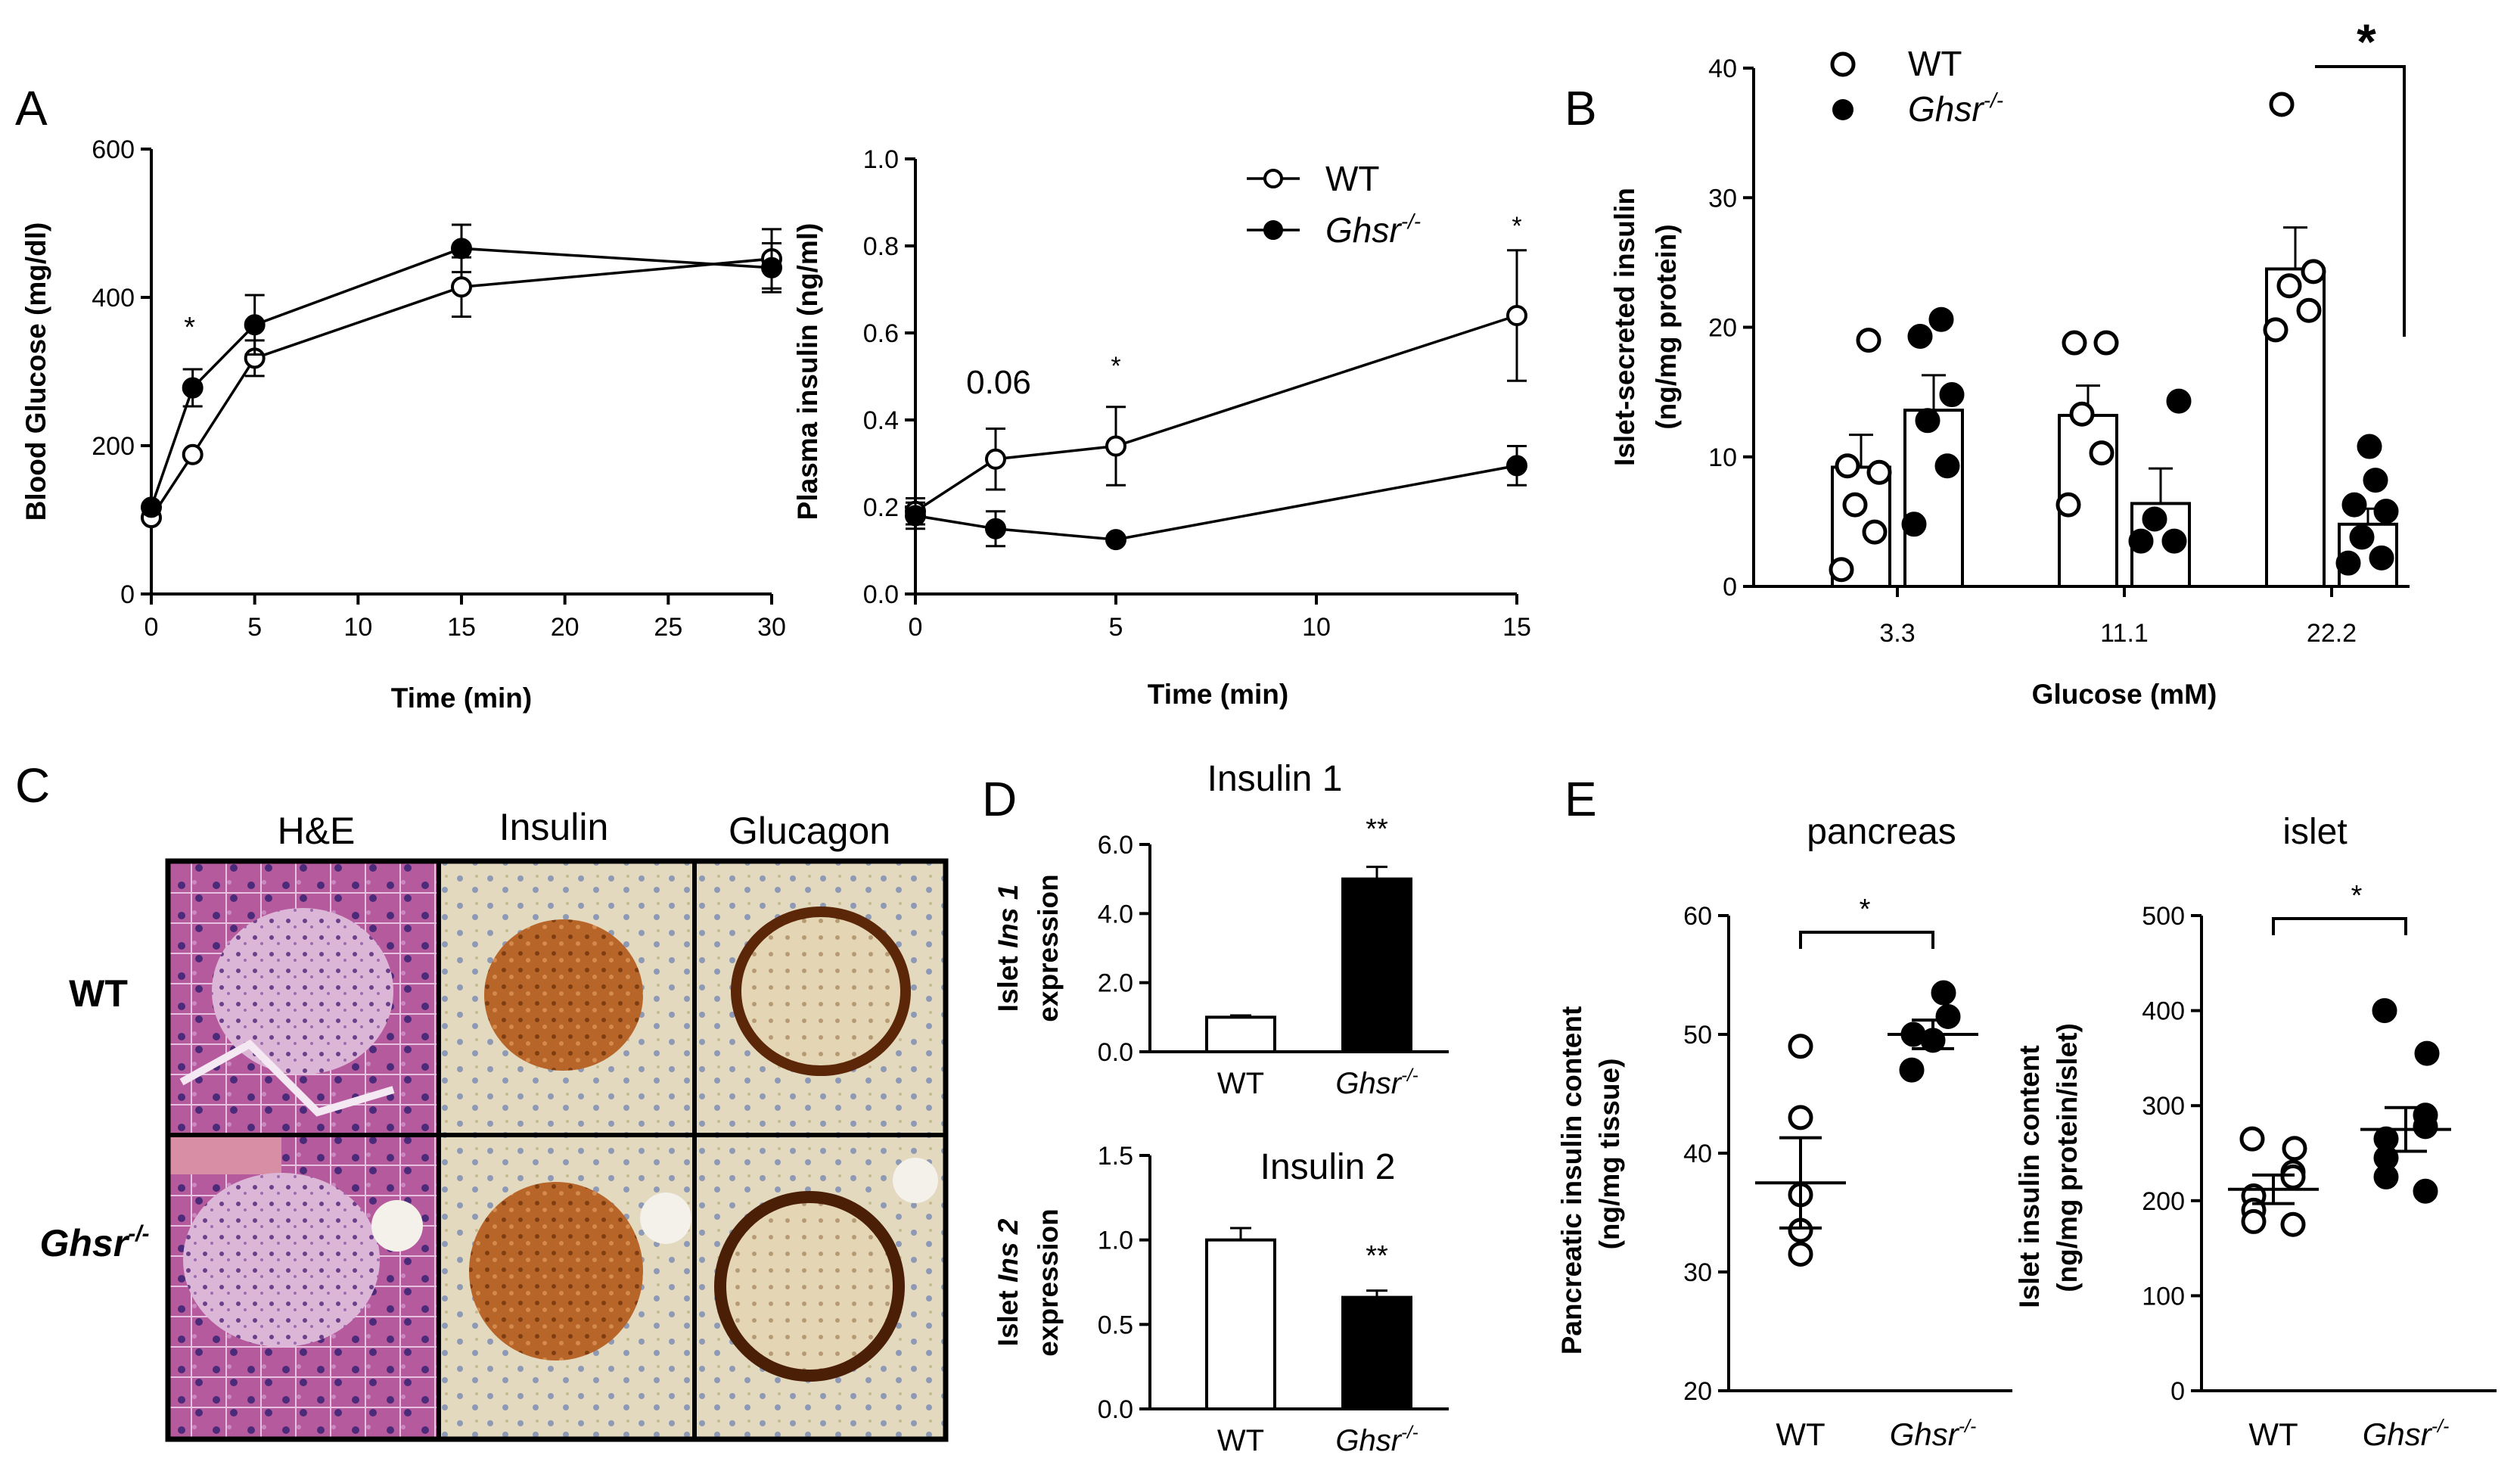  What do you see at coordinates (1968, 1426) in the screenshot?
I see `xtick-label-e1-1-sup: -/-` at bounding box center [1968, 1426].